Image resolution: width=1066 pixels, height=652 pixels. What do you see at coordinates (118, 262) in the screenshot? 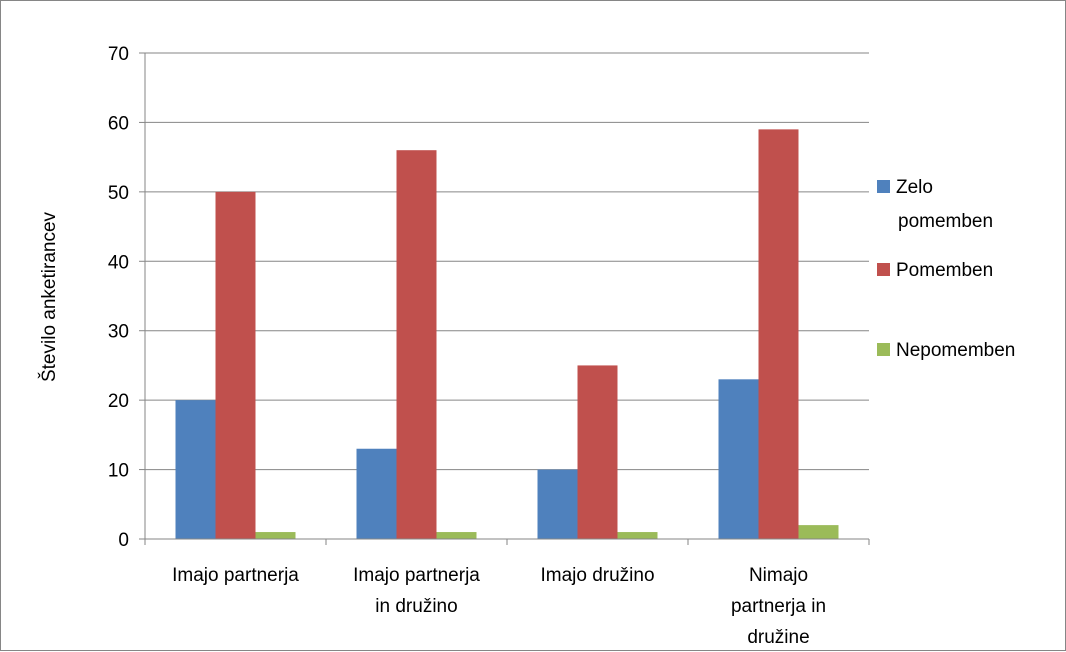
I see `y-tick-label: 40` at bounding box center [118, 262].